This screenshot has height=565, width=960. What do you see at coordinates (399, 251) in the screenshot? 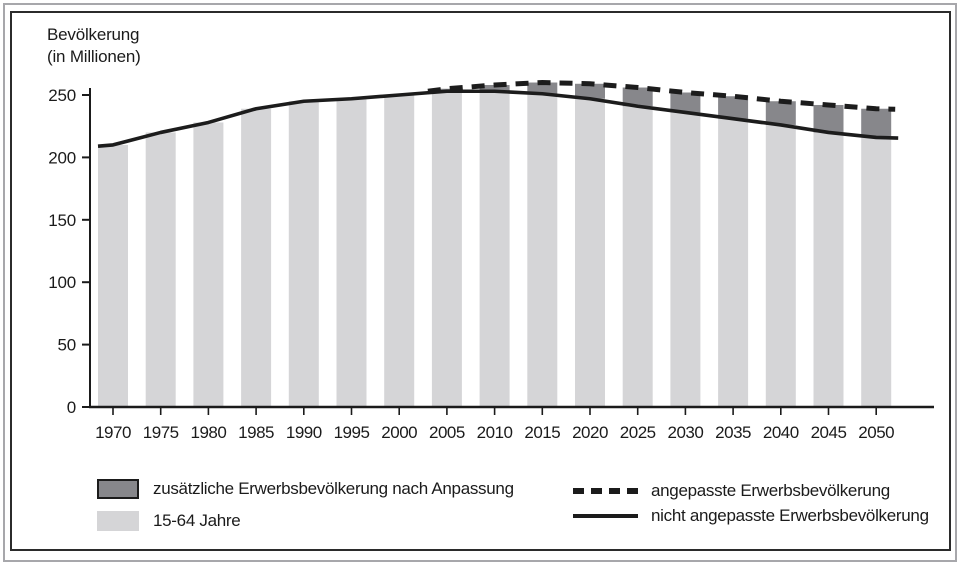
I see `bar-15-64-2000` at bounding box center [399, 251].